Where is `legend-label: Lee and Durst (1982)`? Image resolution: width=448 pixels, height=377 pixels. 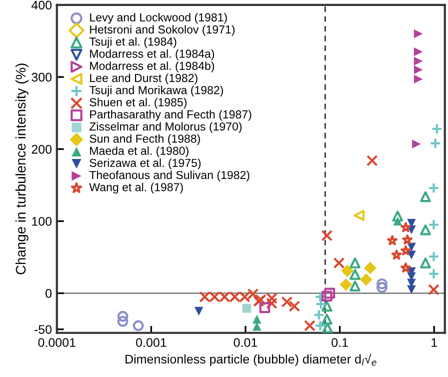
legend-label: Lee and Durst (1982) is located at coordinates (144, 79).